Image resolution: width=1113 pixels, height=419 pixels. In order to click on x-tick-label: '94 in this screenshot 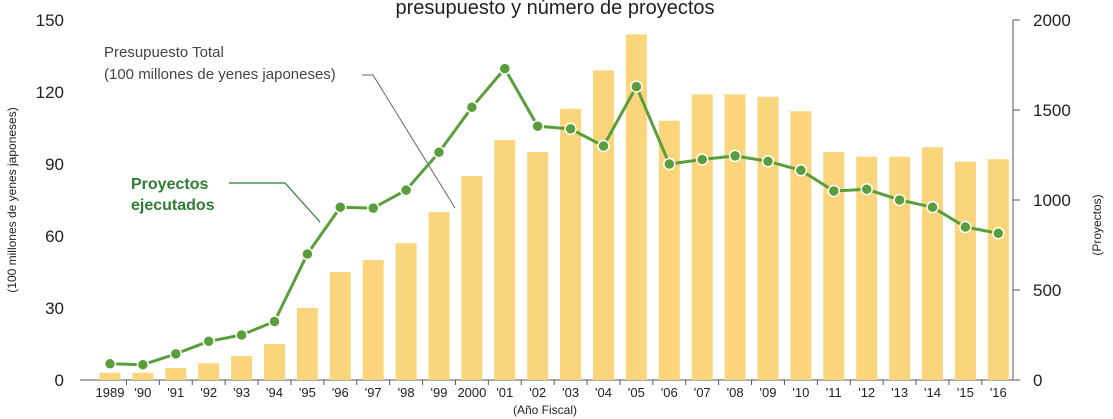, I will do `click(274, 392)`.